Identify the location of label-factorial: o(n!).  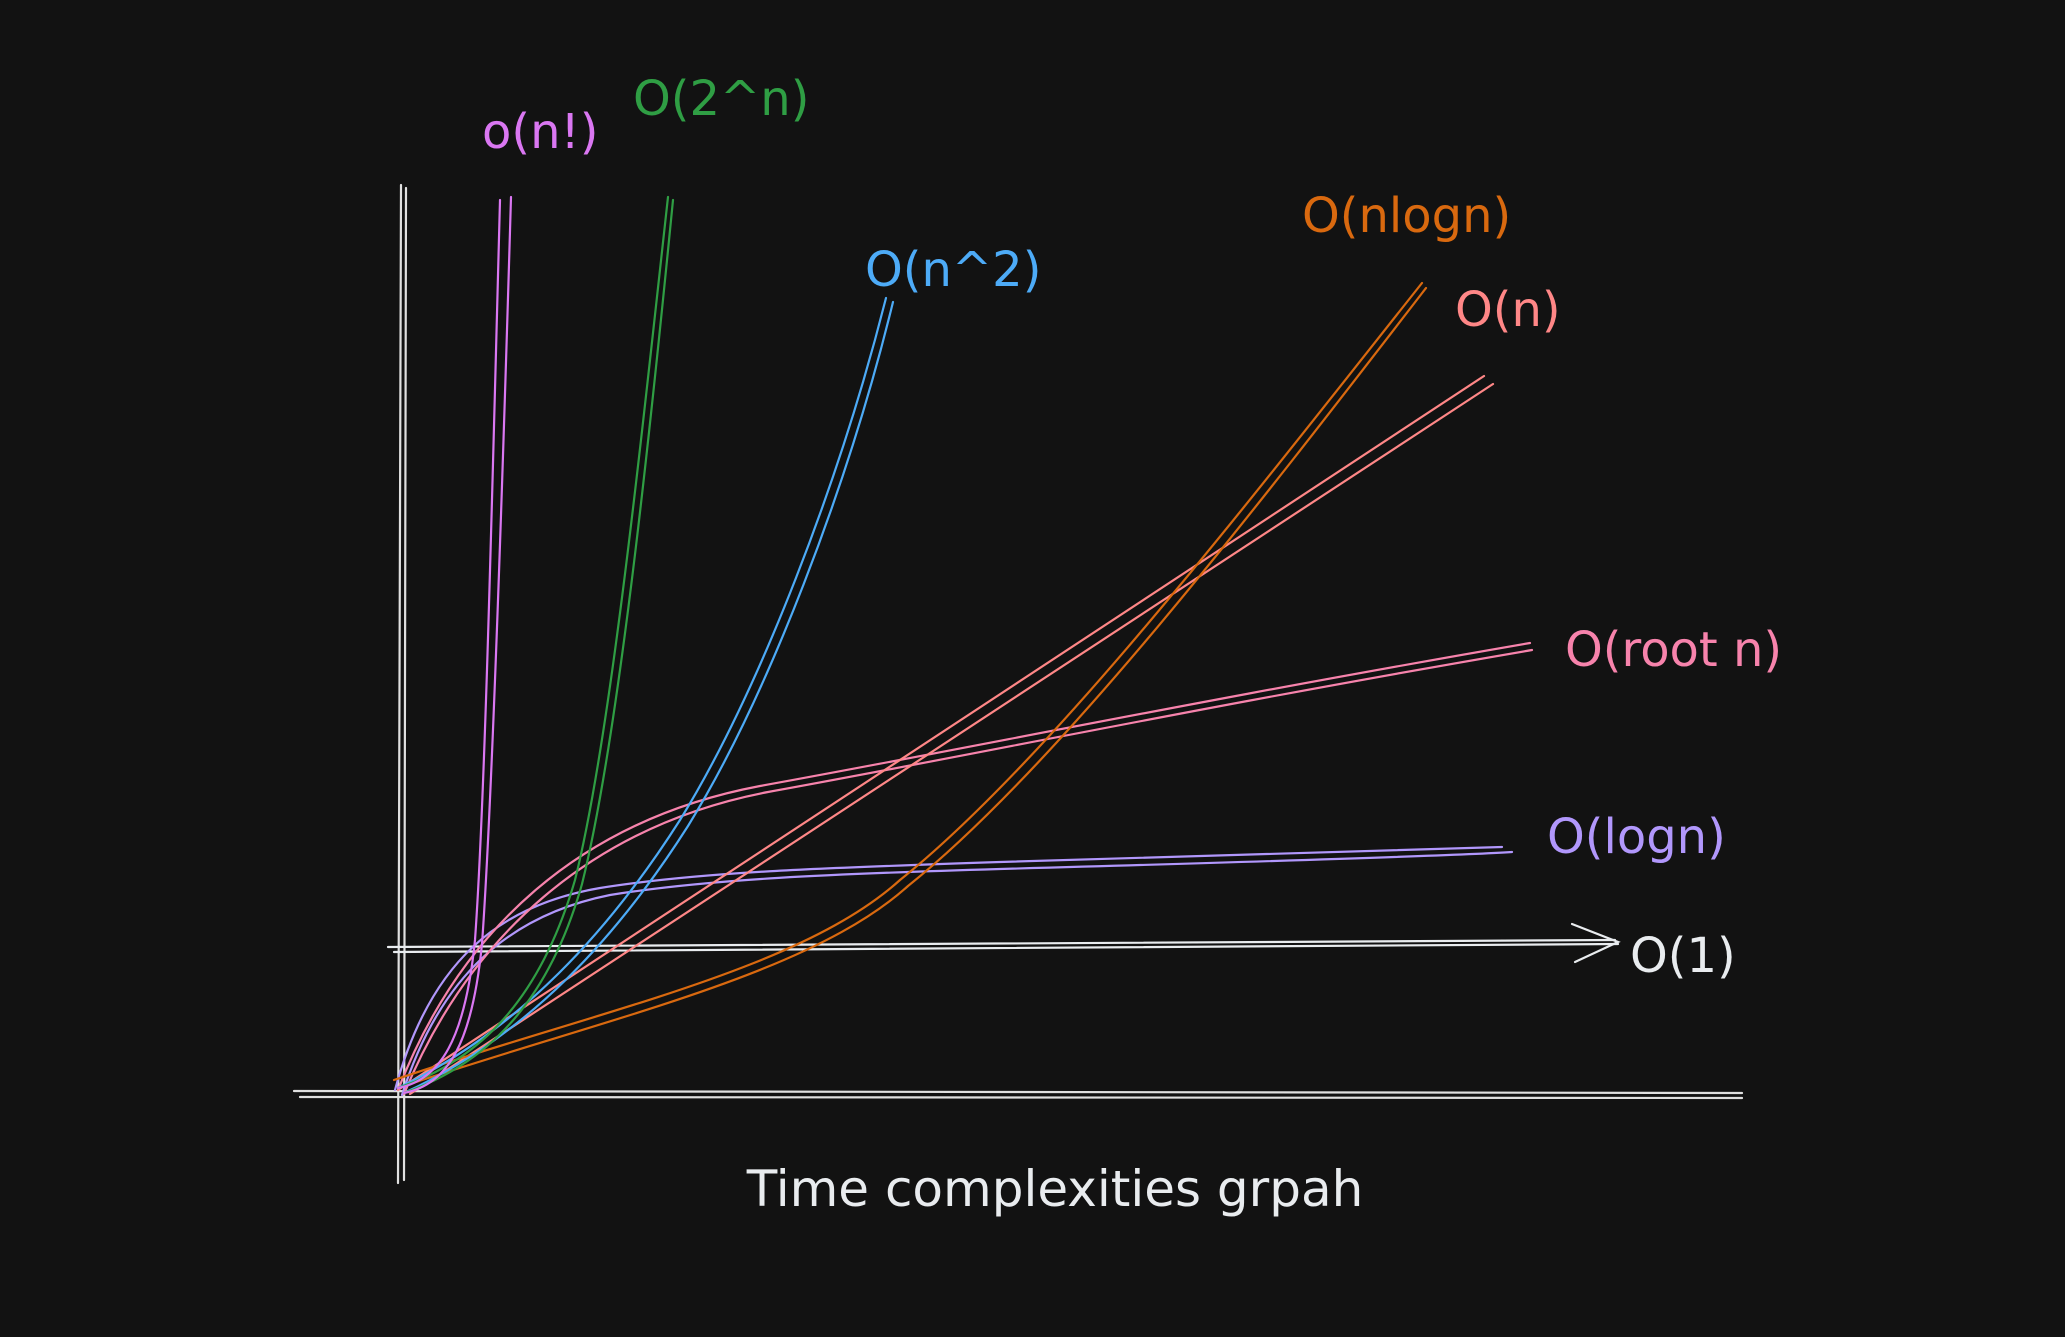
(540, 132).